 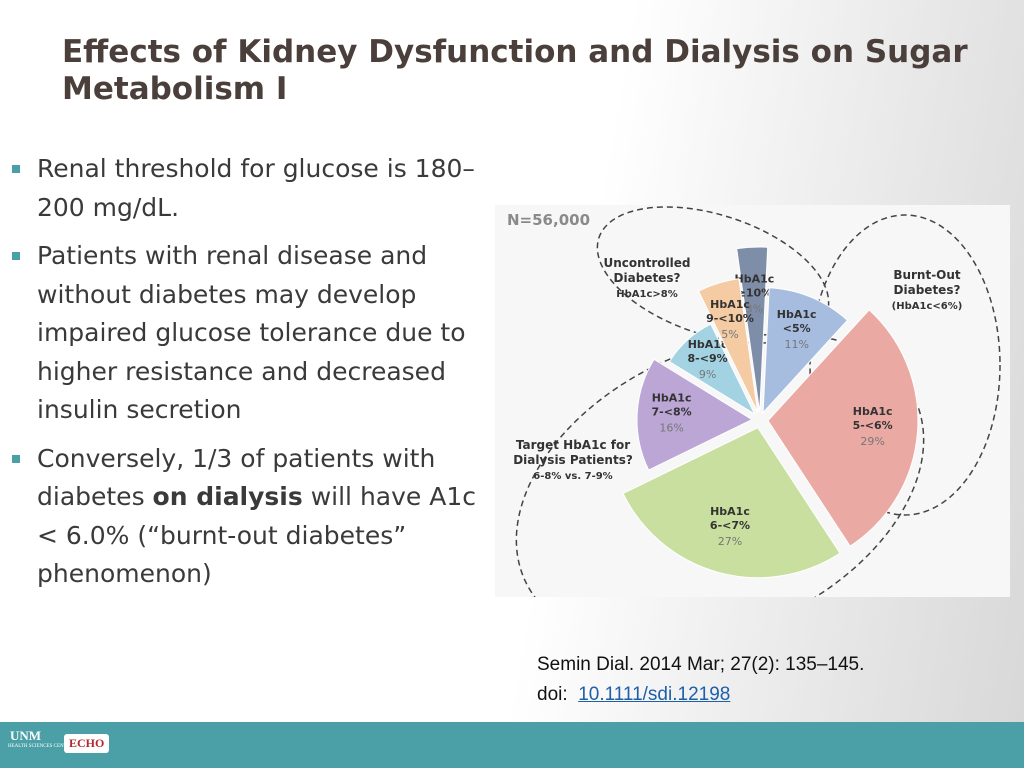 What do you see at coordinates (227, 496) in the screenshot?
I see `bullet-text: on dialysis` at bounding box center [227, 496].